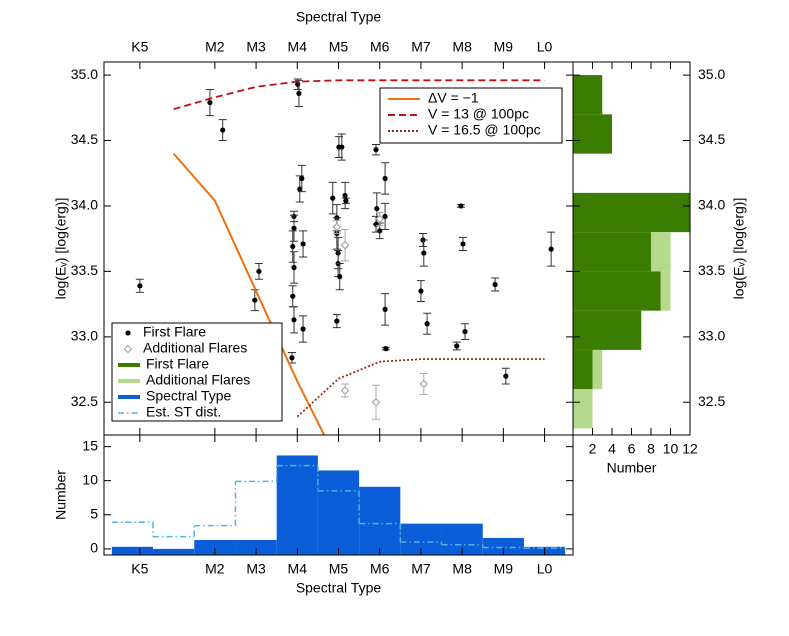  What do you see at coordinates (632, 468) in the screenshot?
I see `x-axis-label: Number` at bounding box center [632, 468].